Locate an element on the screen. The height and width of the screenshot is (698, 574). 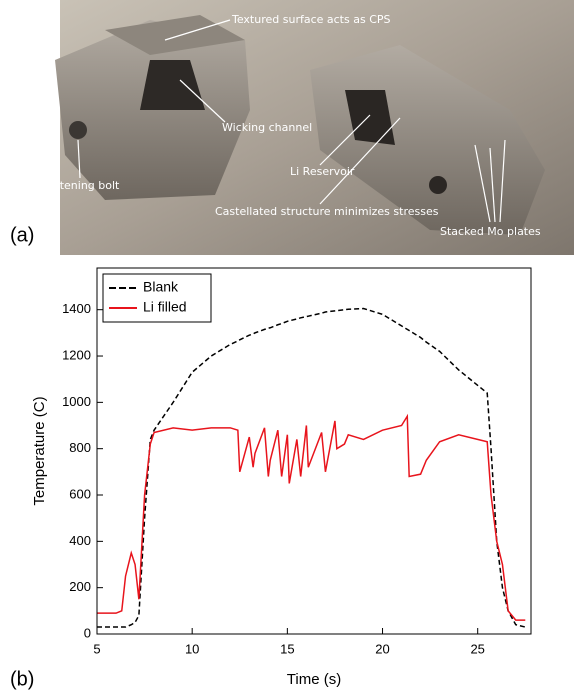
annotation: Textured surface acts as CPS is located at coordinates (311, 19).